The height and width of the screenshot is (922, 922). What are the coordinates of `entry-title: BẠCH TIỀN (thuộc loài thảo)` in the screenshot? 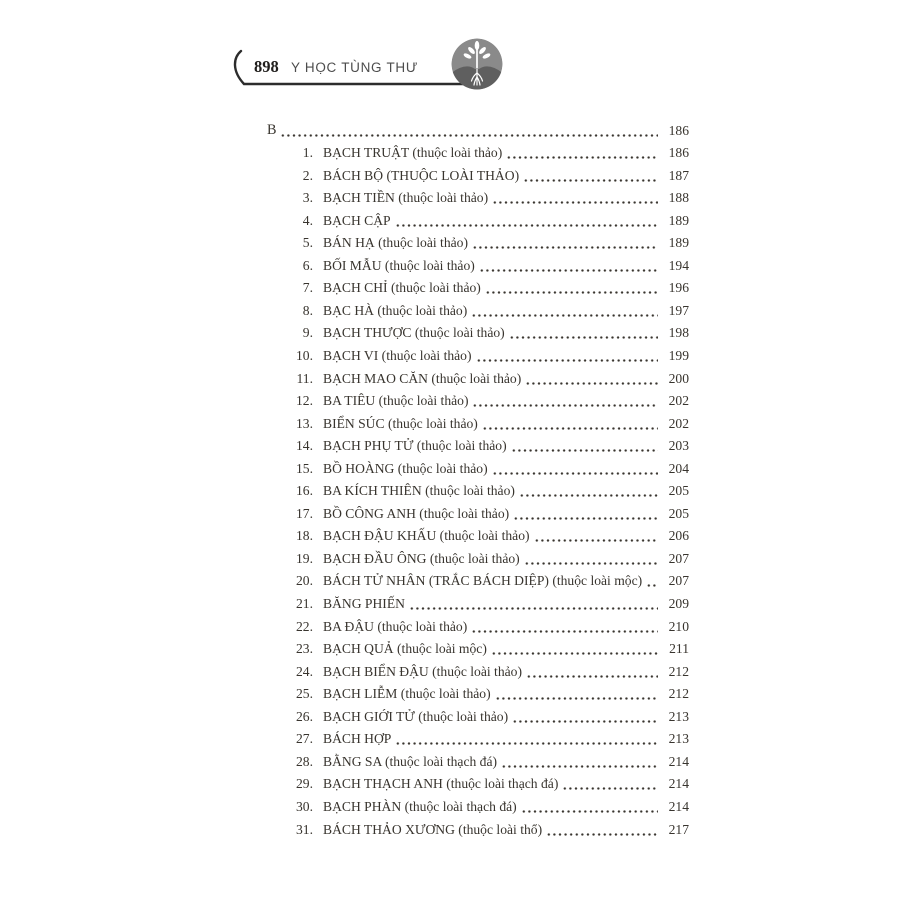 It's located at (406, 198).